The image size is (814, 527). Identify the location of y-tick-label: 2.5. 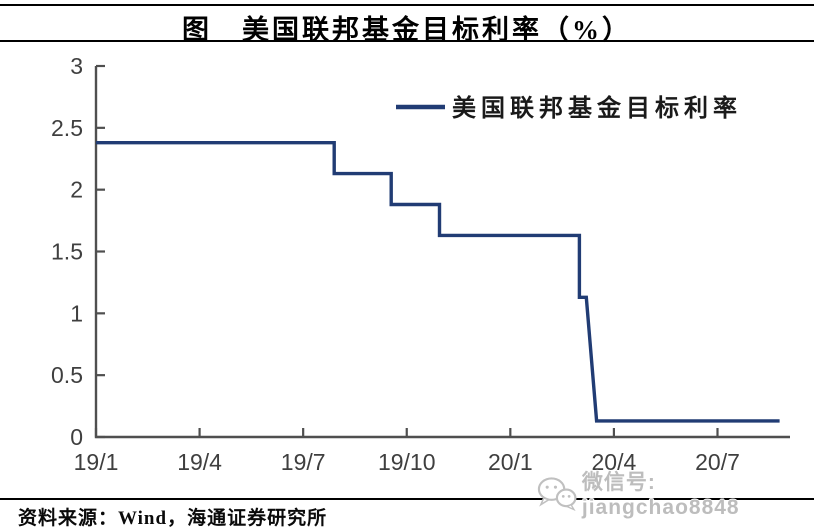
(67, 128).